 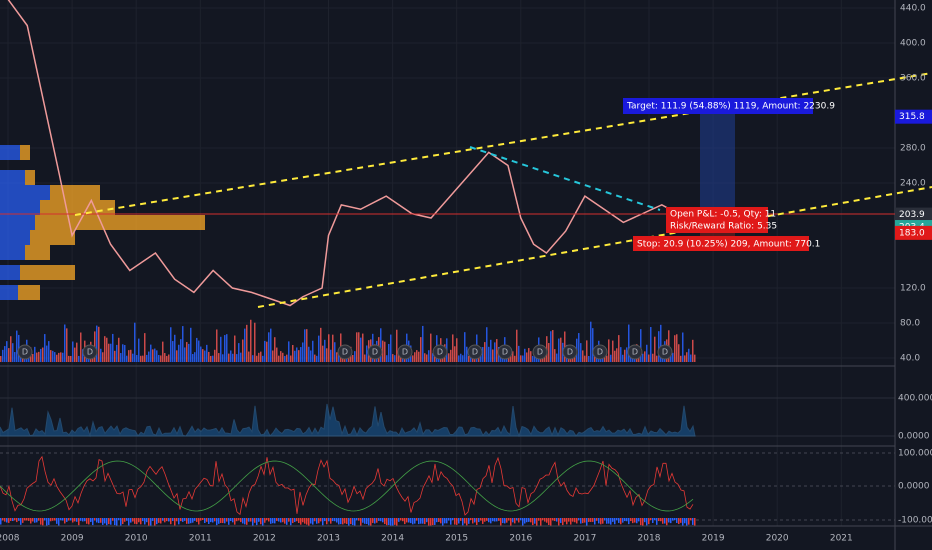 I want to click on dividend-letter: D, so click(x=505, y=352).